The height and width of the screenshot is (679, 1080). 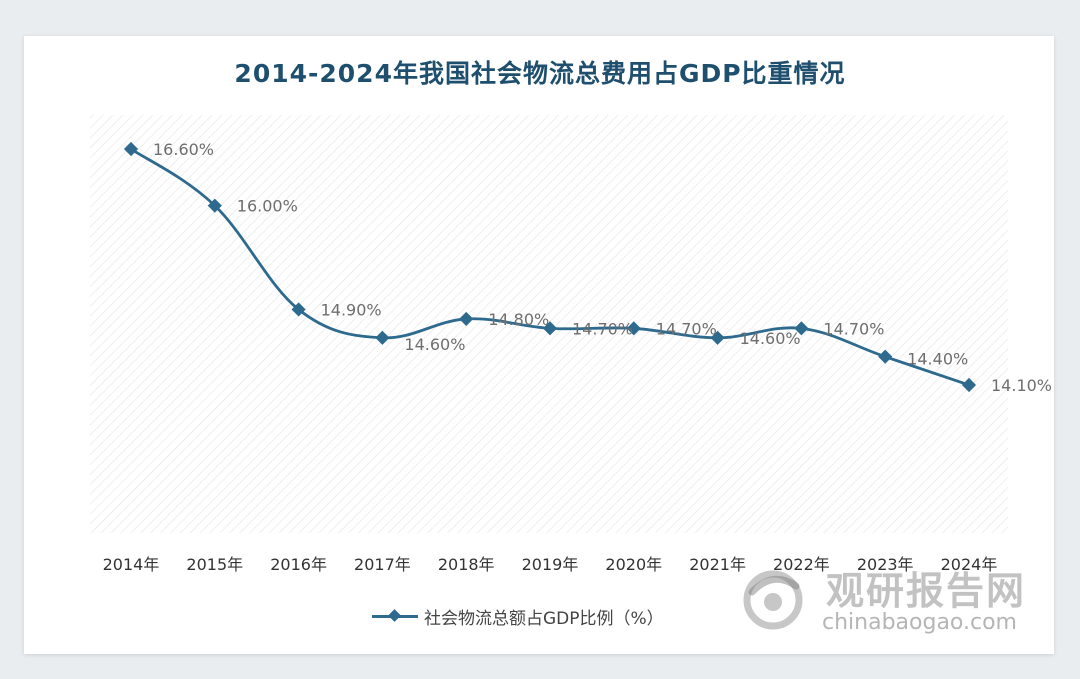 I want to click on legend-line-icon, so click(x=395, y=615).